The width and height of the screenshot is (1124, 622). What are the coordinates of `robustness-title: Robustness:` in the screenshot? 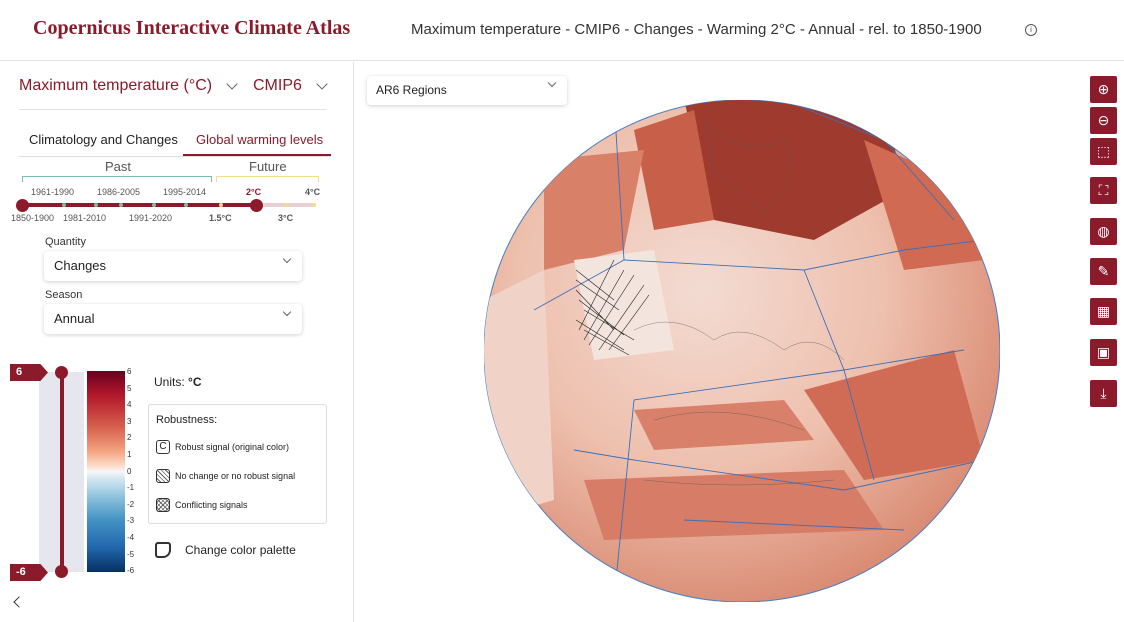 It's located at (187, 420).